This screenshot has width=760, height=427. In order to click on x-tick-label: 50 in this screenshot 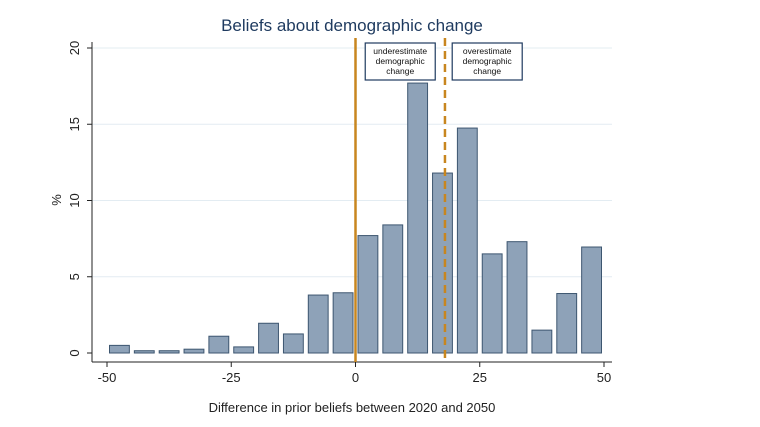, I will do `click(604, 377)`.